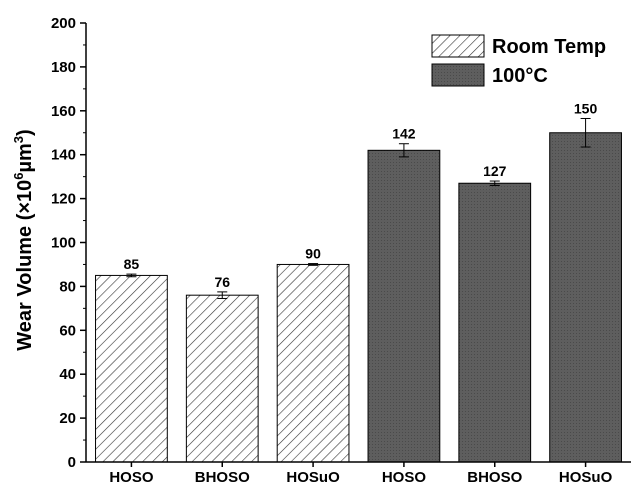 The width and height of the screenshot is (633, 489). I want to click on y-tick-label: 80, so click(67, 286).